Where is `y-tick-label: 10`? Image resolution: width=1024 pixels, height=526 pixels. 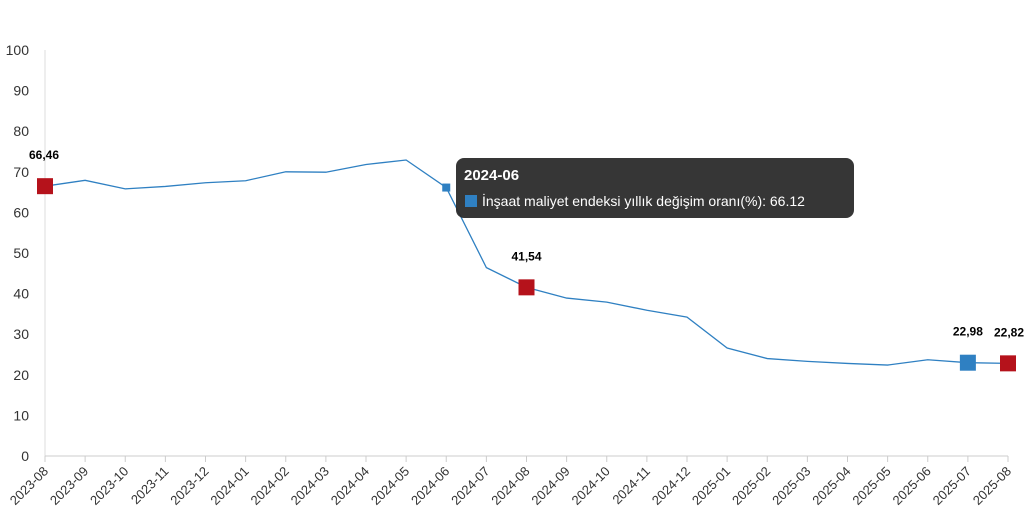
y-tick-label: 10 is located at coordinates (21, 415).